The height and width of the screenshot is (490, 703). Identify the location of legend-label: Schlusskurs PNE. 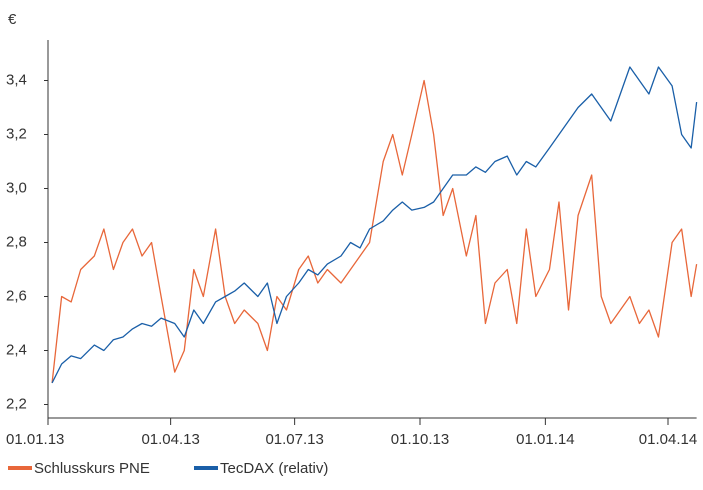
(92, 468).